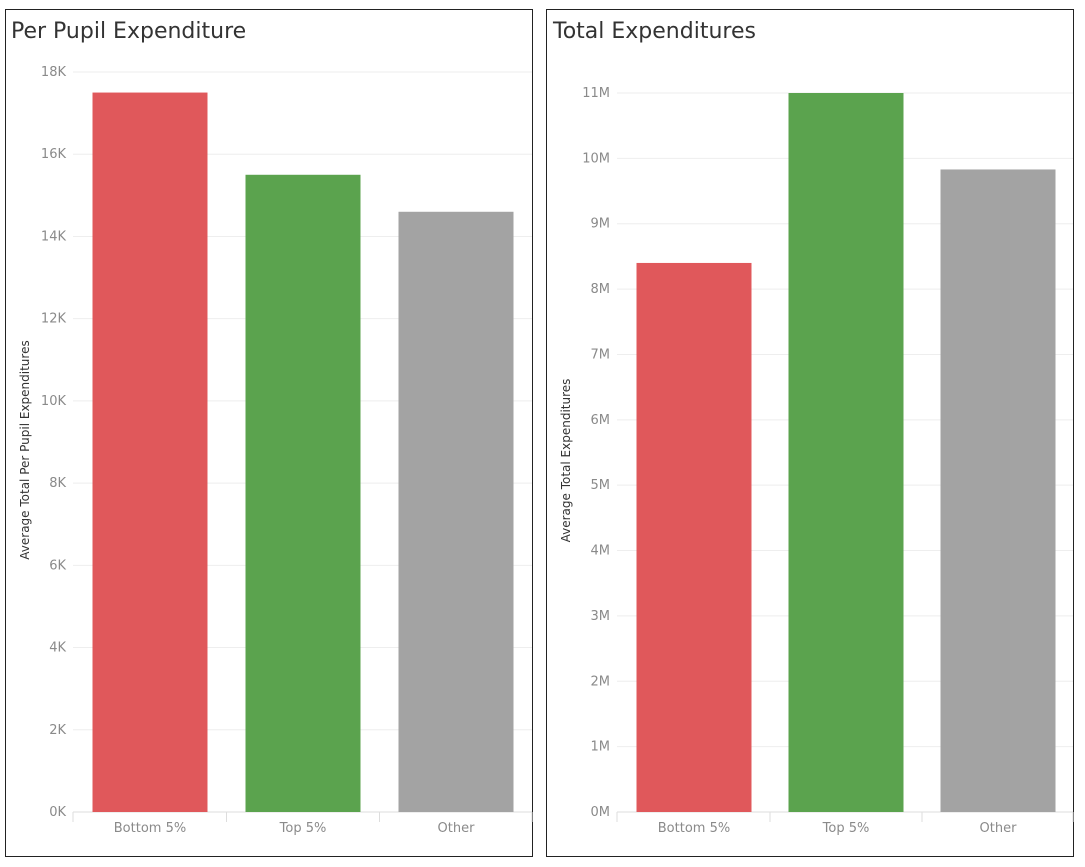  What do you see at coordinates (54, 401) in the screenshot?
I see `y-tick-label: 10K` at bounding box center [54, 401].